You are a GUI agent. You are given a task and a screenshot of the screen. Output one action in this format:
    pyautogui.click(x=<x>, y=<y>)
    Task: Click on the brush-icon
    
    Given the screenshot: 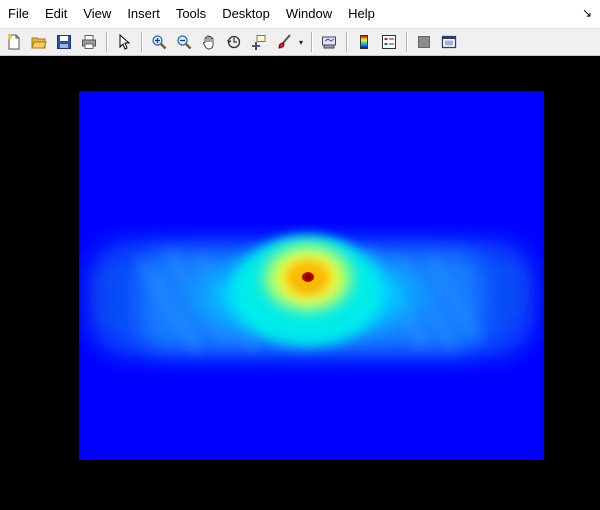 What is the action you would take?
    pyautogui.click(x=284, y=42)
    